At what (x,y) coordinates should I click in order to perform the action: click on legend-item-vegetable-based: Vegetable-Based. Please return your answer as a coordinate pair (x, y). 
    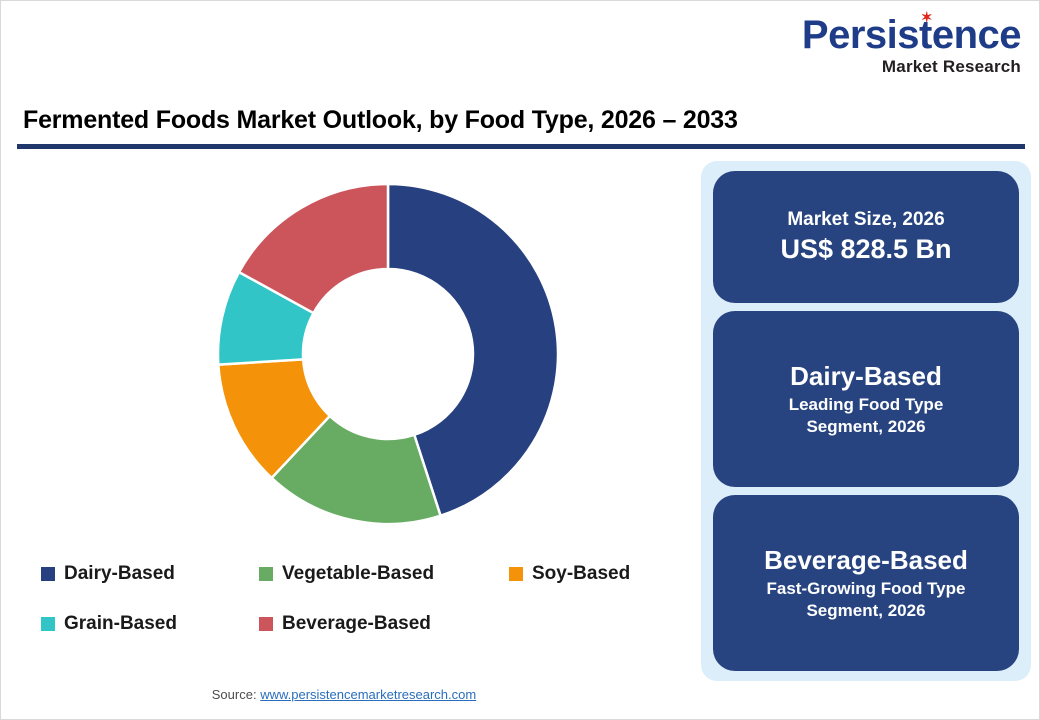
    Looking at the image, I should click on (384, 574).